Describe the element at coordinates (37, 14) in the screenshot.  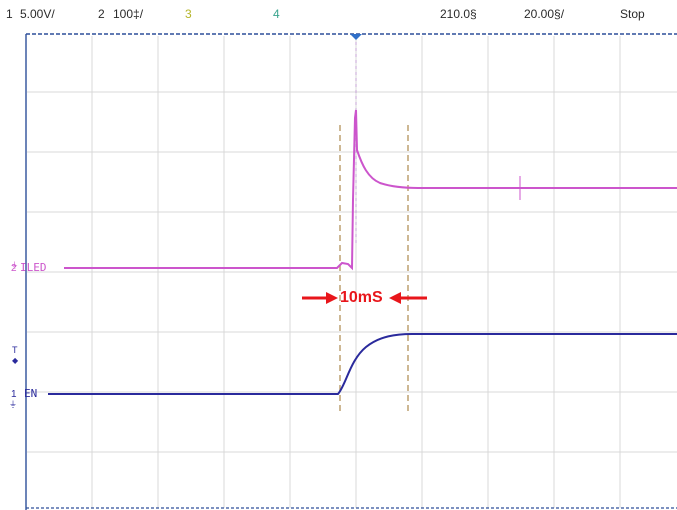
I see `ch1-scale: 5.00V/` at that location.